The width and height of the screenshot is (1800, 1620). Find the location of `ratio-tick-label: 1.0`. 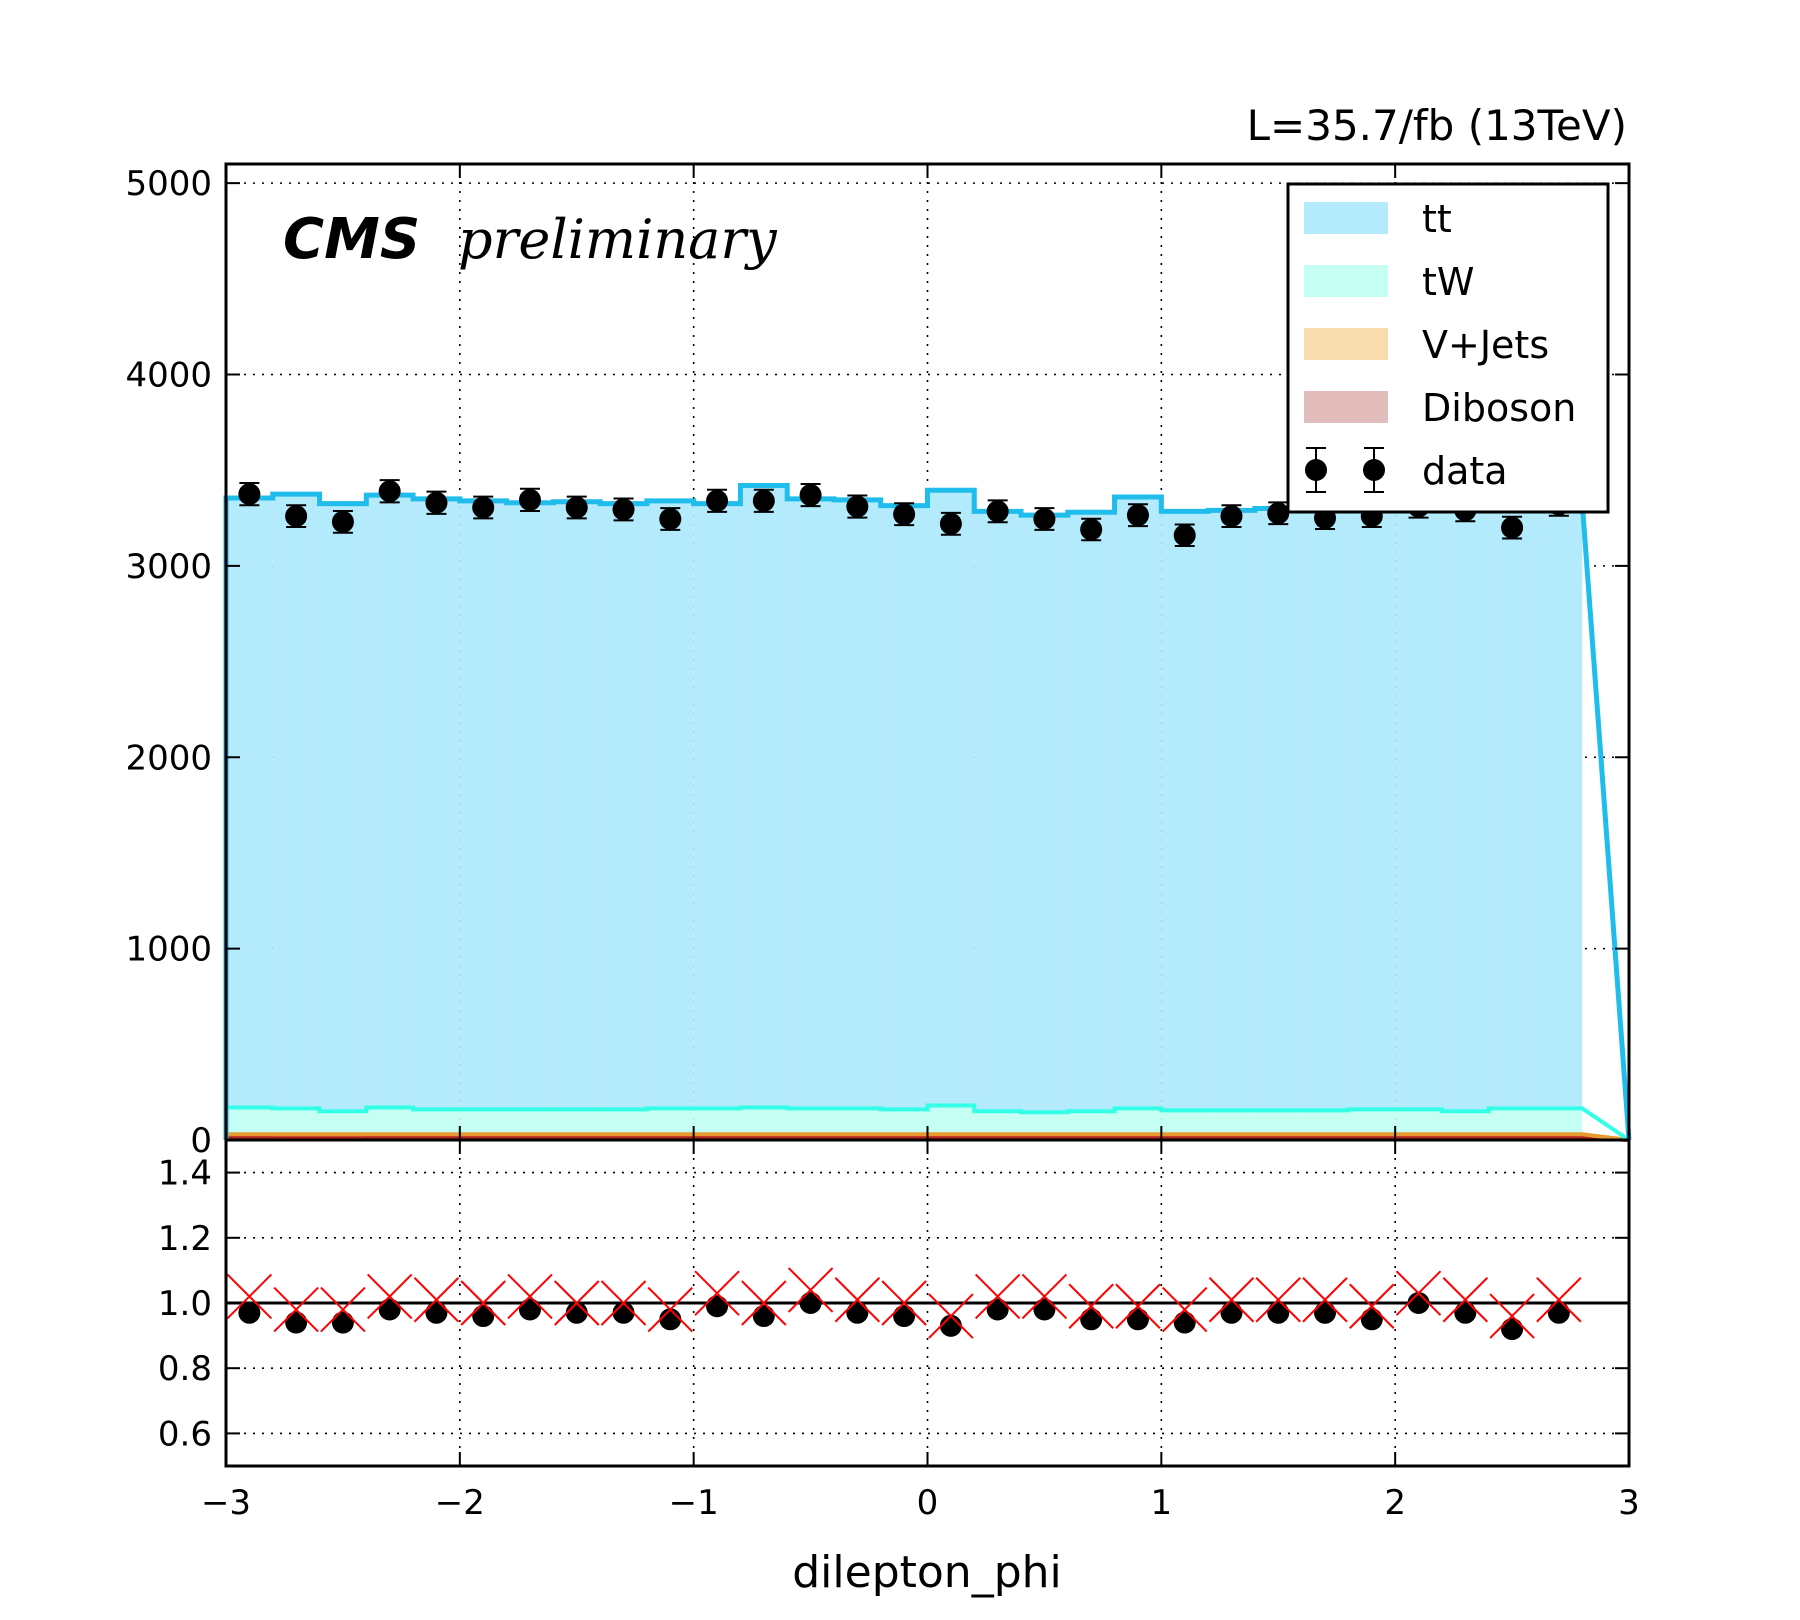

ratio-tick-label: 1.0 is located at coordinates (185, 1304).